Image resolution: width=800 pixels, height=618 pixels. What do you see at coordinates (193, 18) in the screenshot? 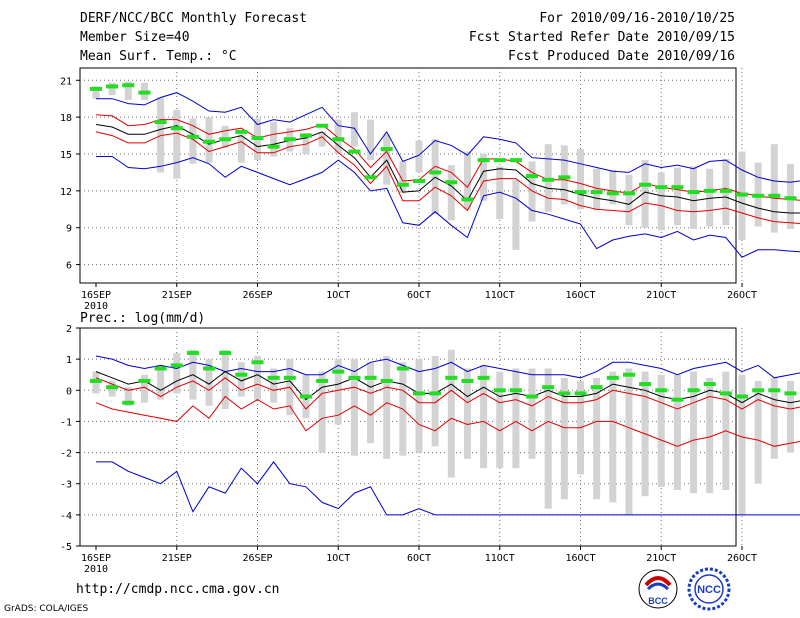
I see `chart-title: DERF/NCC/BCC Monthly Forecast` at bounding box center [193, 18].